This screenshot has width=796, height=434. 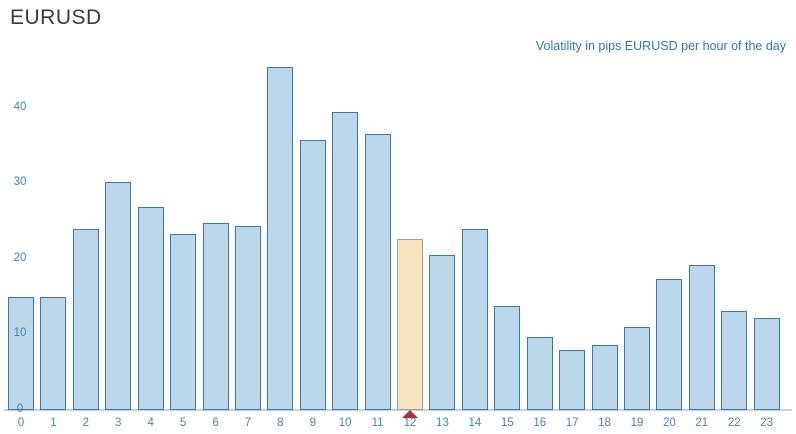 I want to click on x-axis-tick-label: 0, so click(x=21, y=423).